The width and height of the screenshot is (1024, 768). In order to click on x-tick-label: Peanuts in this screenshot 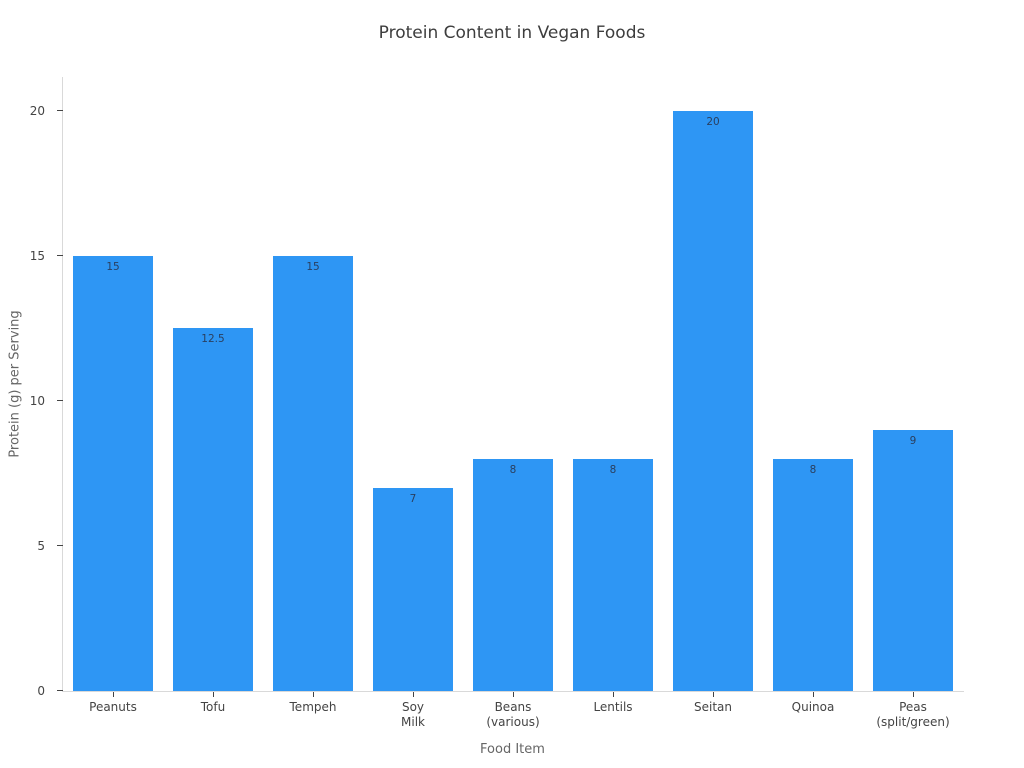, I will do `click(113, 707)`.